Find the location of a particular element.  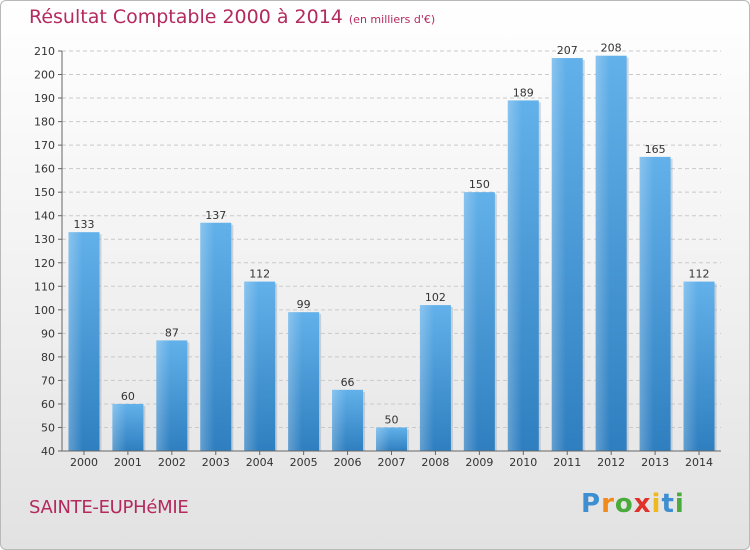

x-tick-label: 2008 is located at coordinates (435, 462).